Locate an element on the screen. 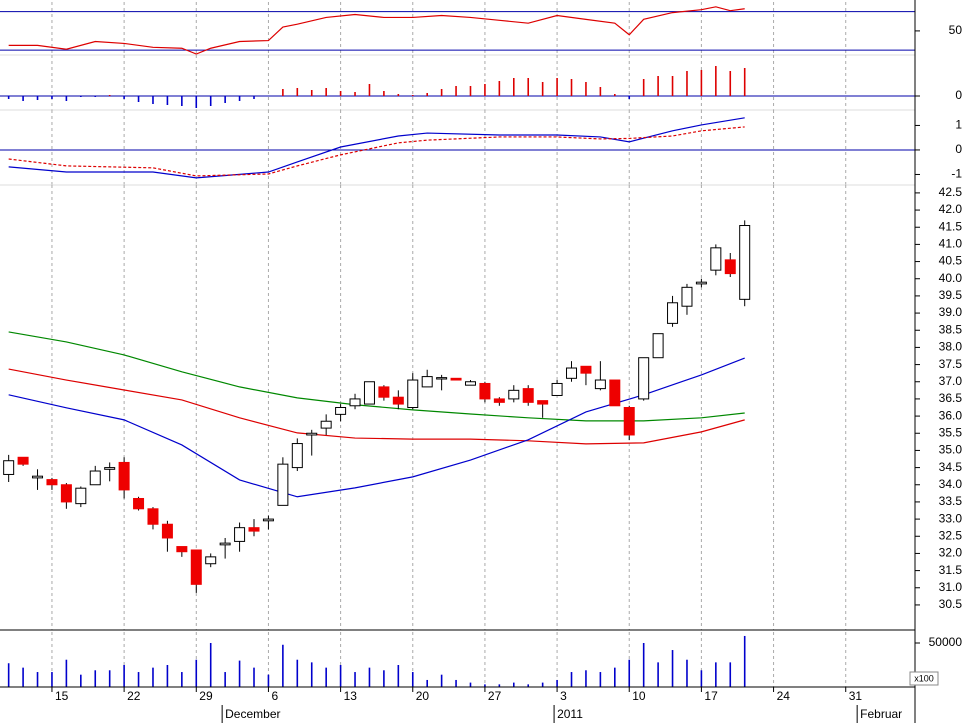 This screenshot has height=723, width=967. unit-box is located at coordinates (924, 678).